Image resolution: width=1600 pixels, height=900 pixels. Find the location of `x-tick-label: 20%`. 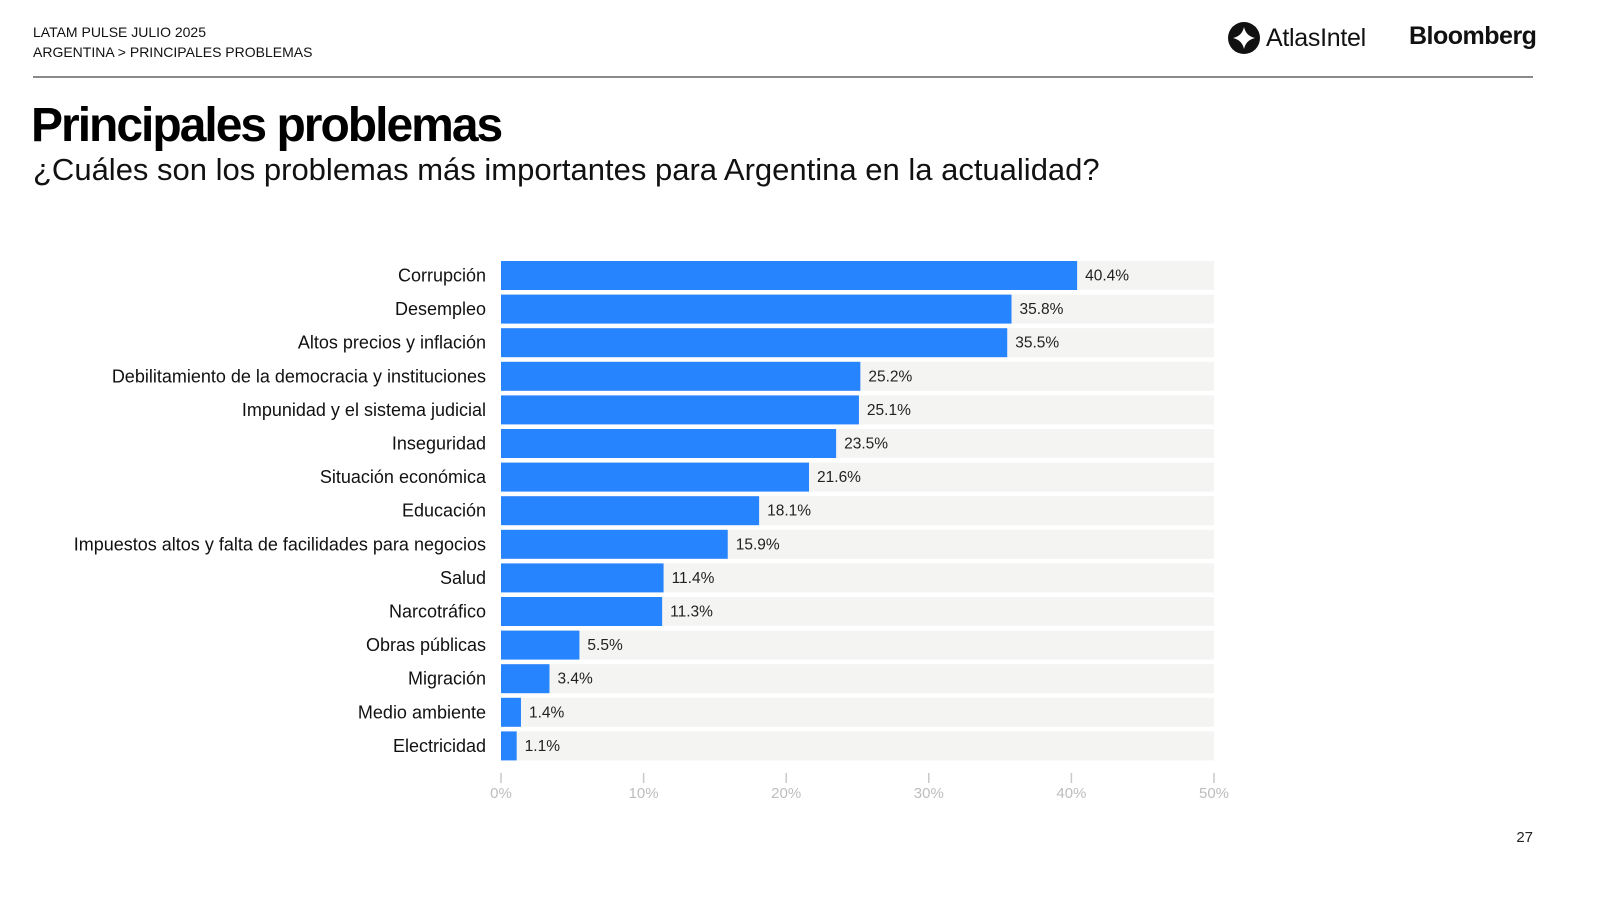

x-tick-label: 20% is located at coordinates (786, 793).